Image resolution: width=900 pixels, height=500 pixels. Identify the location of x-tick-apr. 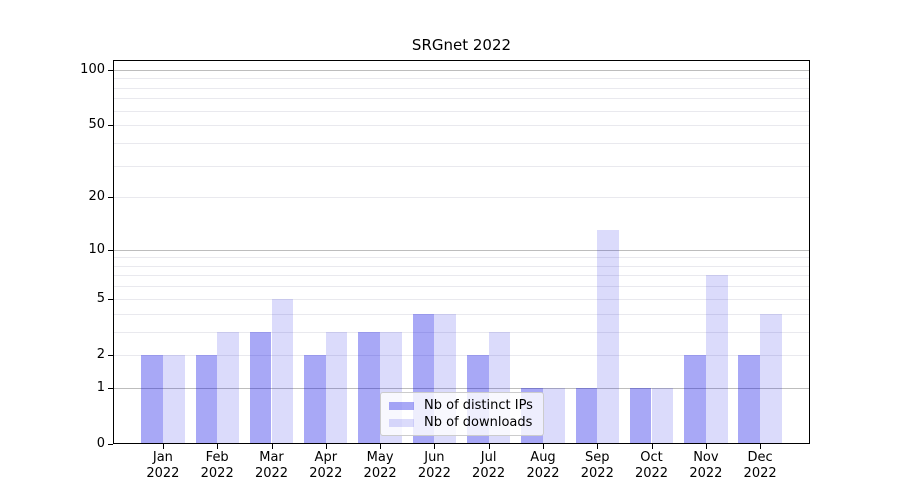
(326, 446).